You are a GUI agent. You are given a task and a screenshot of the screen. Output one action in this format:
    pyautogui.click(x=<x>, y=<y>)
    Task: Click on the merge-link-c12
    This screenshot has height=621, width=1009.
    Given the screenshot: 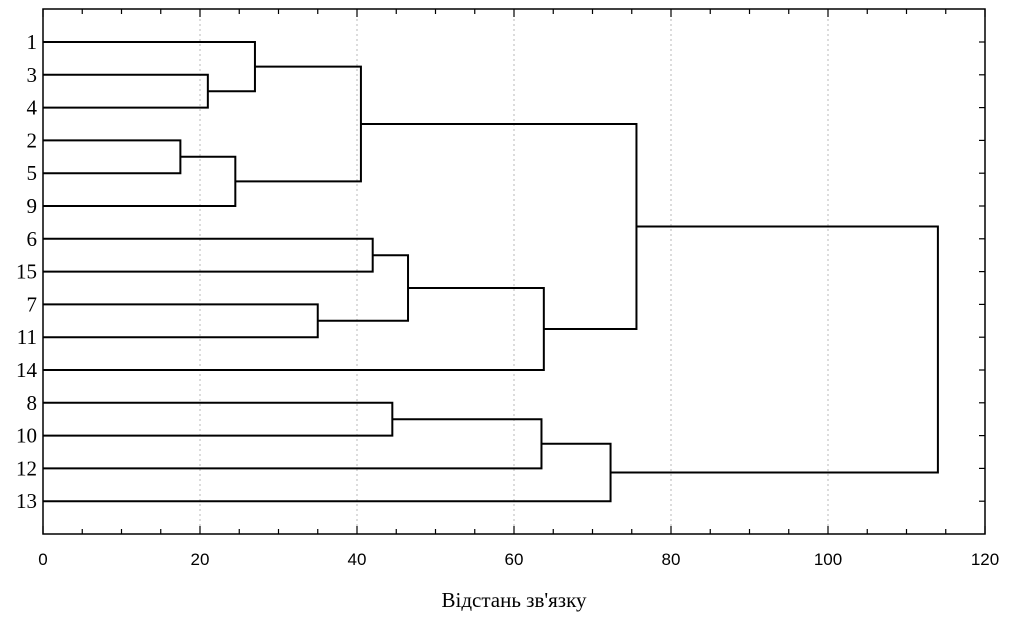 What is the action you would take?
    pyautogui.click(x=327, y=472)
    